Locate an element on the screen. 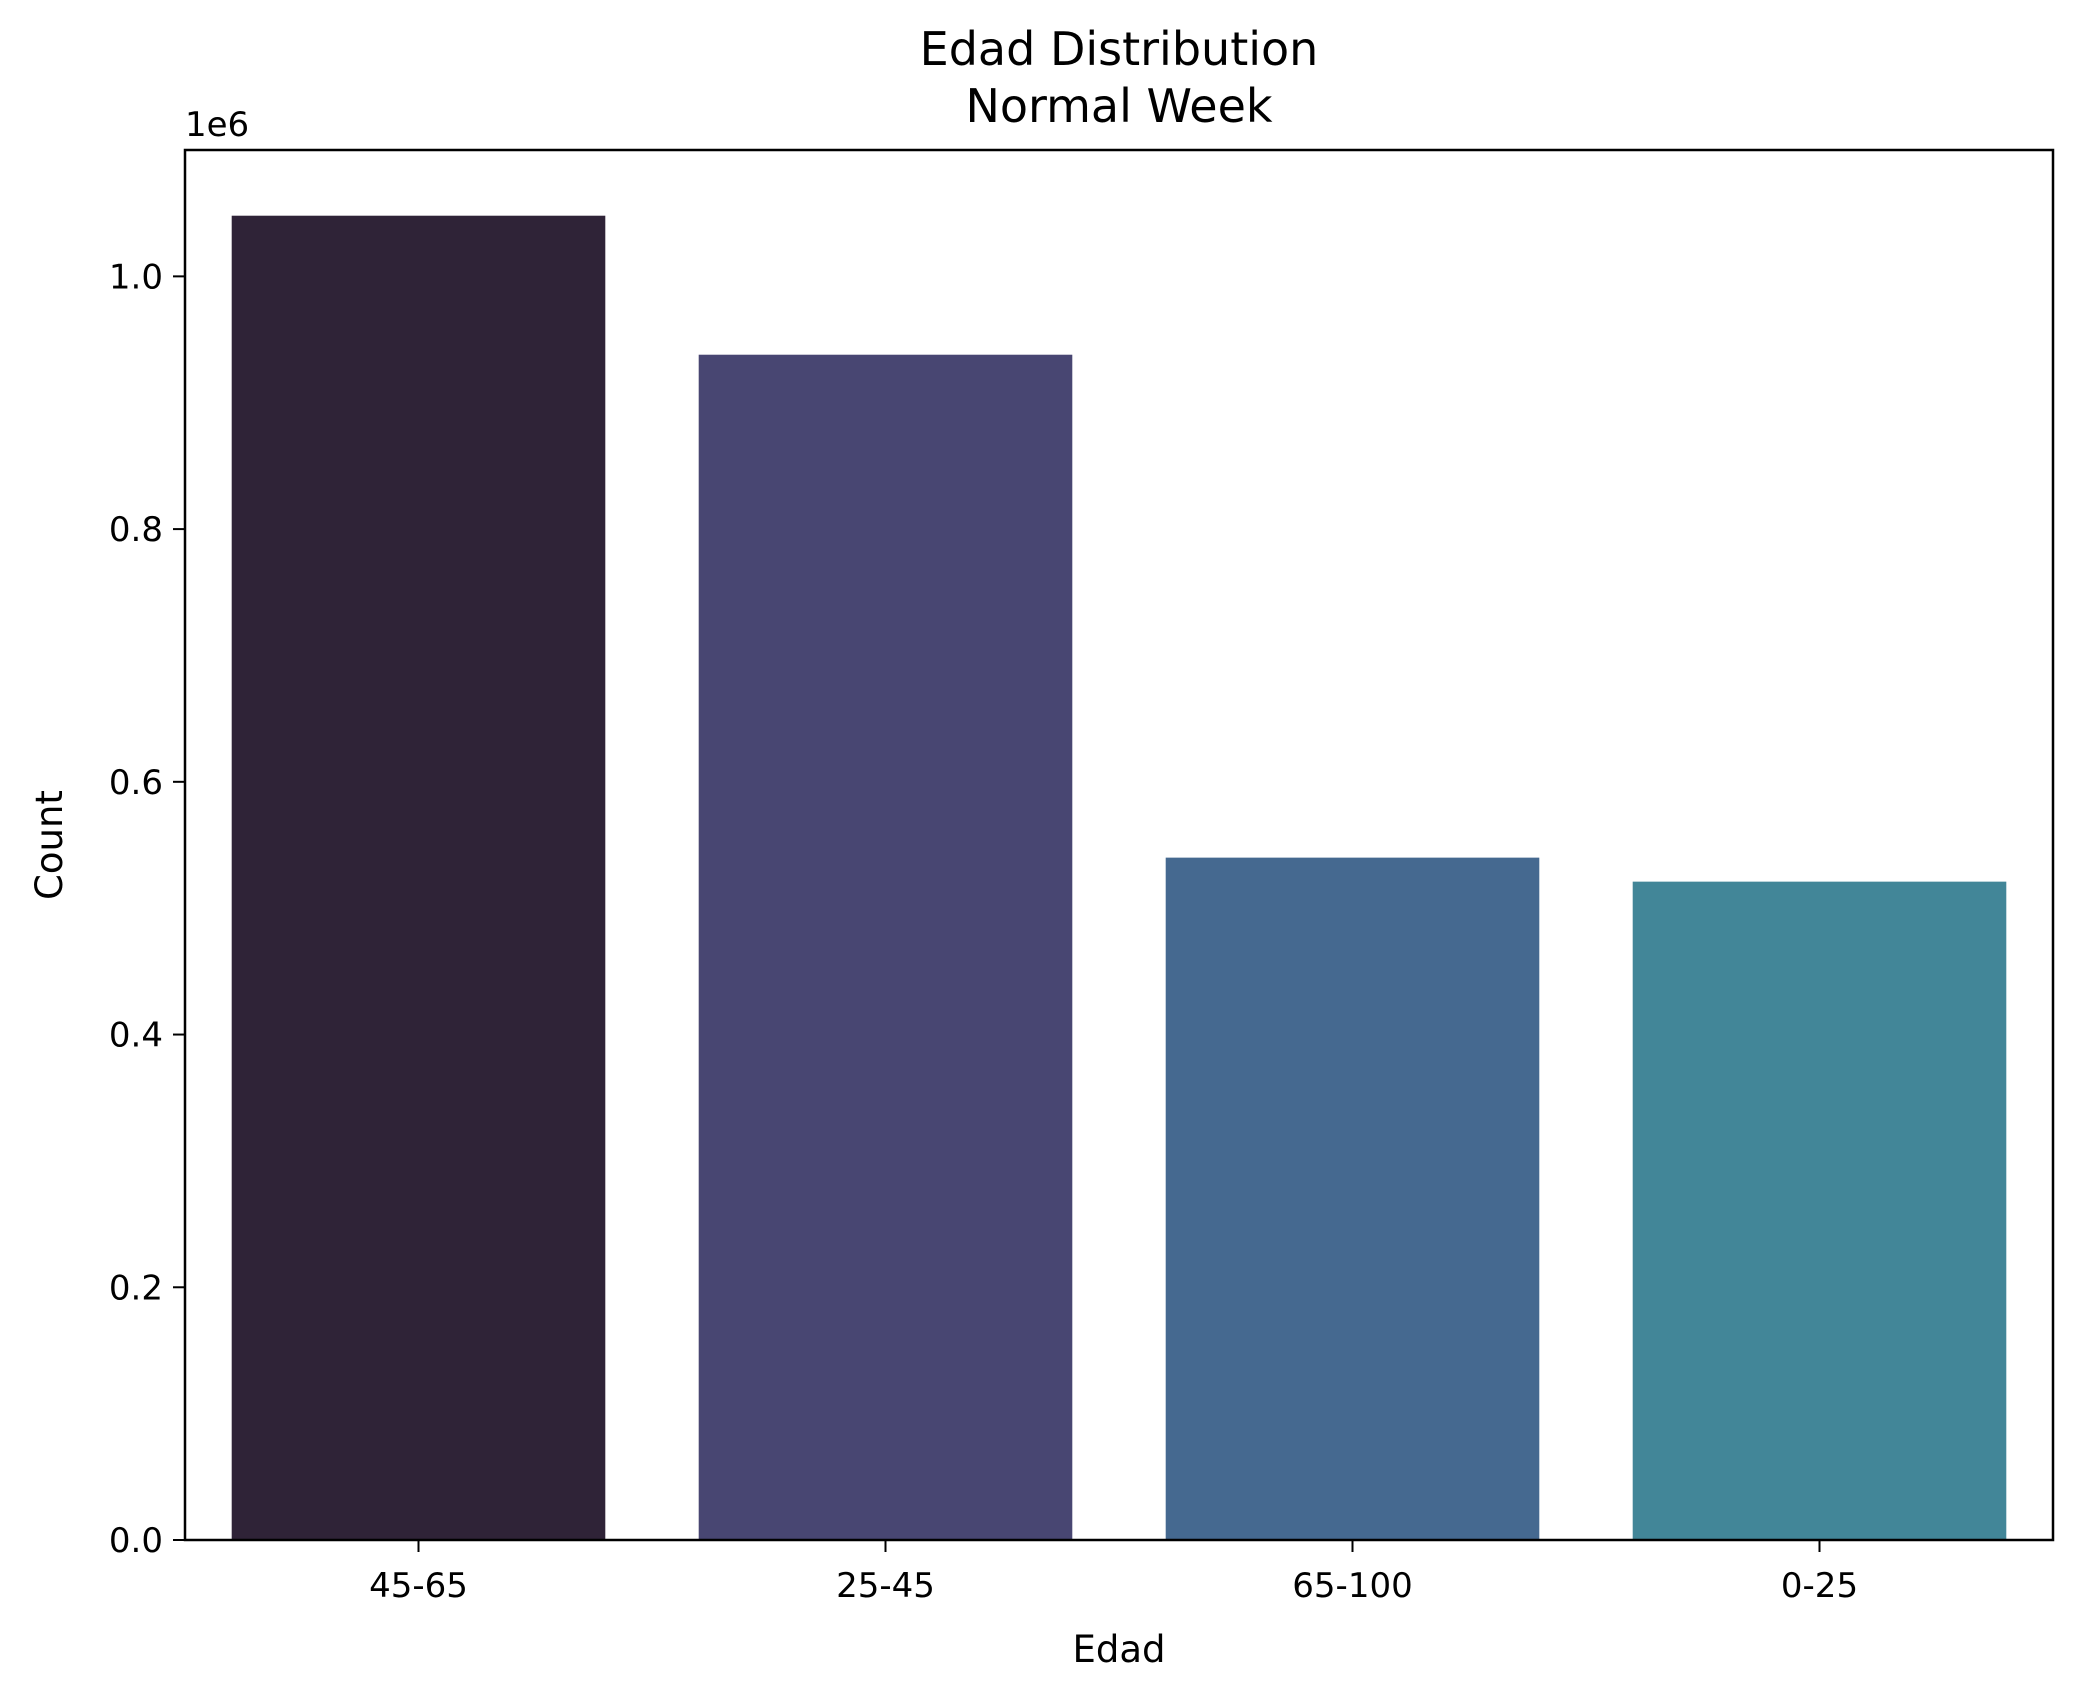  x-tick-label: 65-100 is located at coordinates (1352, 1586).